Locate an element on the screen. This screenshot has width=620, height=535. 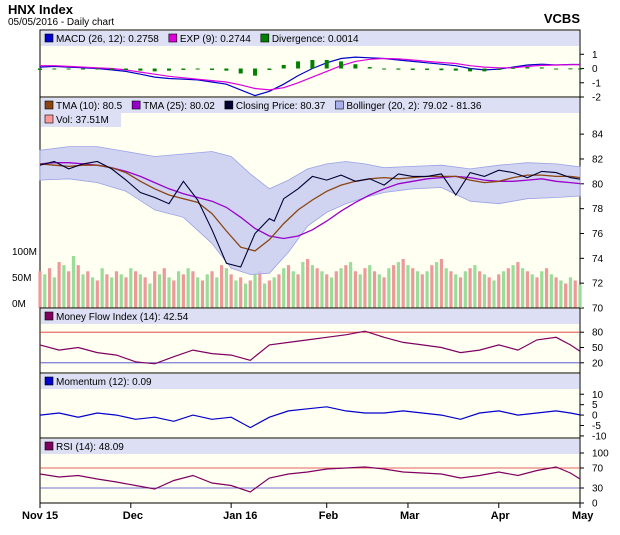
series-line-money-flow-index-14- is located at coordinates (310, 347).